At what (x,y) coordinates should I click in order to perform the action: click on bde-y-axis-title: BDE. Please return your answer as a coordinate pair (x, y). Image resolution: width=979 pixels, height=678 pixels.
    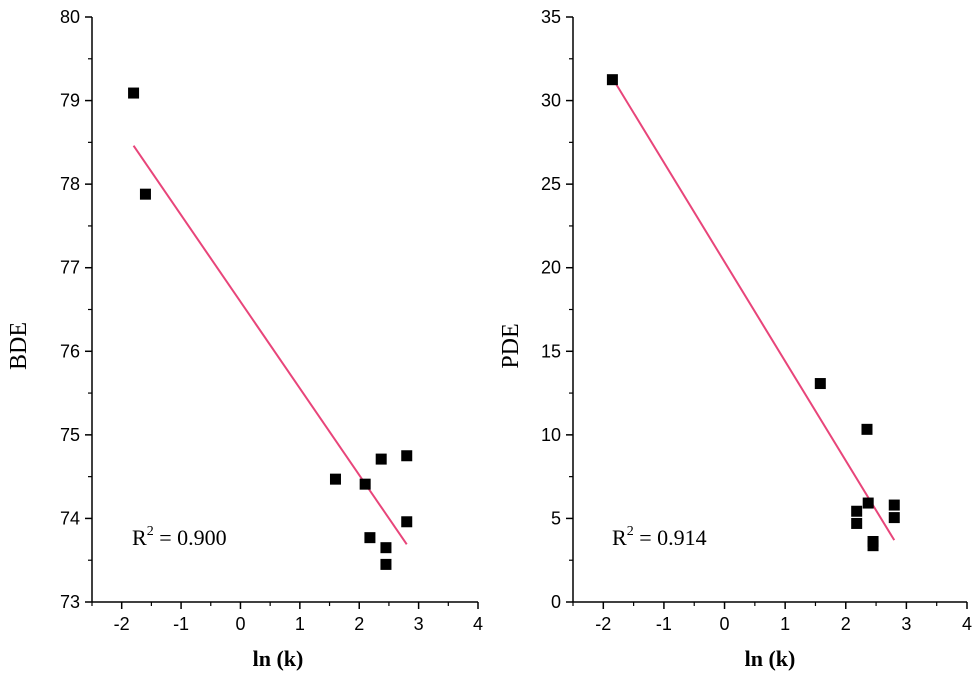
    Looking at the image, I should click on (19, 346).